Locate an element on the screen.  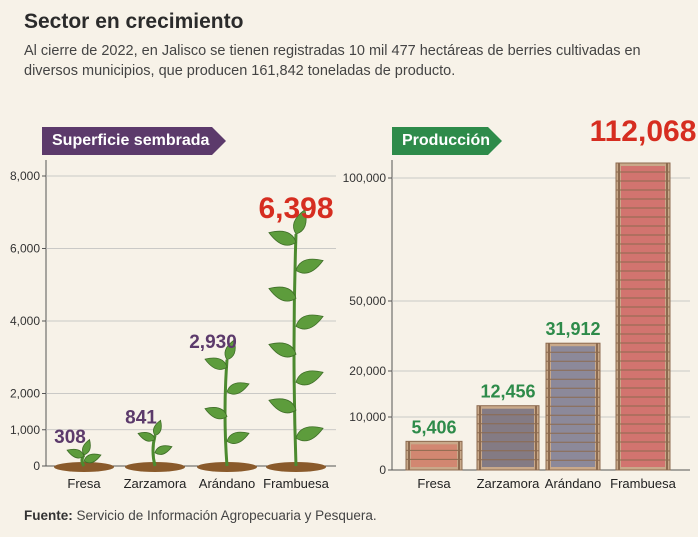
y-tick-label: 4,000 is located at coordinates (25, 321).